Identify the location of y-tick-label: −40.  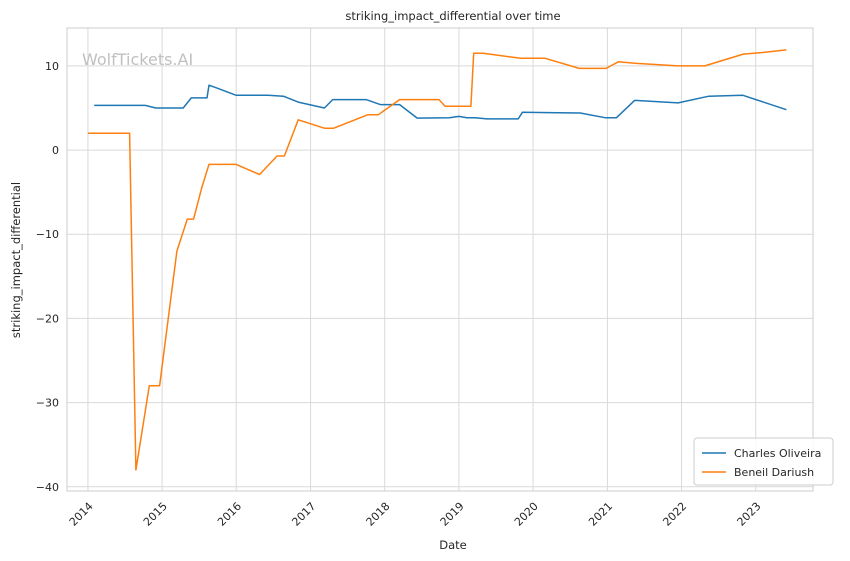
(47, 487).